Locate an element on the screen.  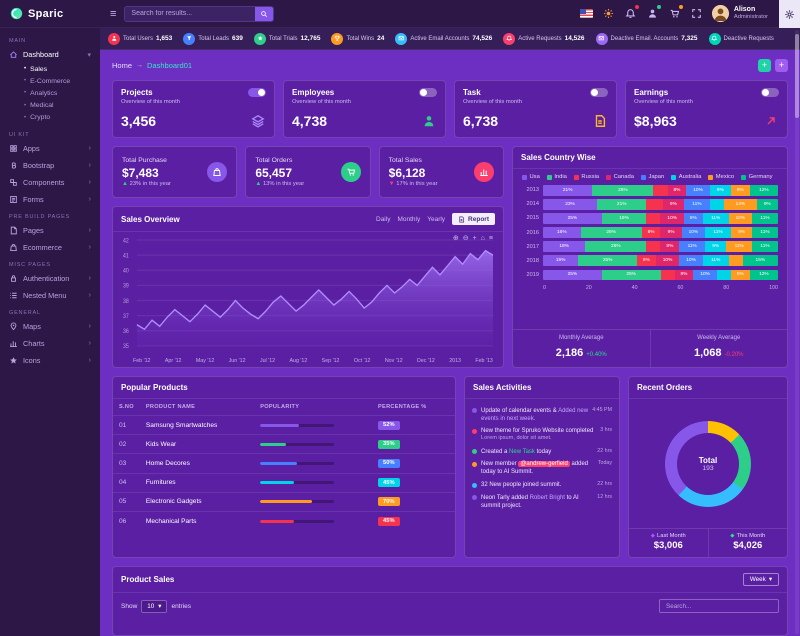
bar-segment: 26% is located at coordinates (623, 190).